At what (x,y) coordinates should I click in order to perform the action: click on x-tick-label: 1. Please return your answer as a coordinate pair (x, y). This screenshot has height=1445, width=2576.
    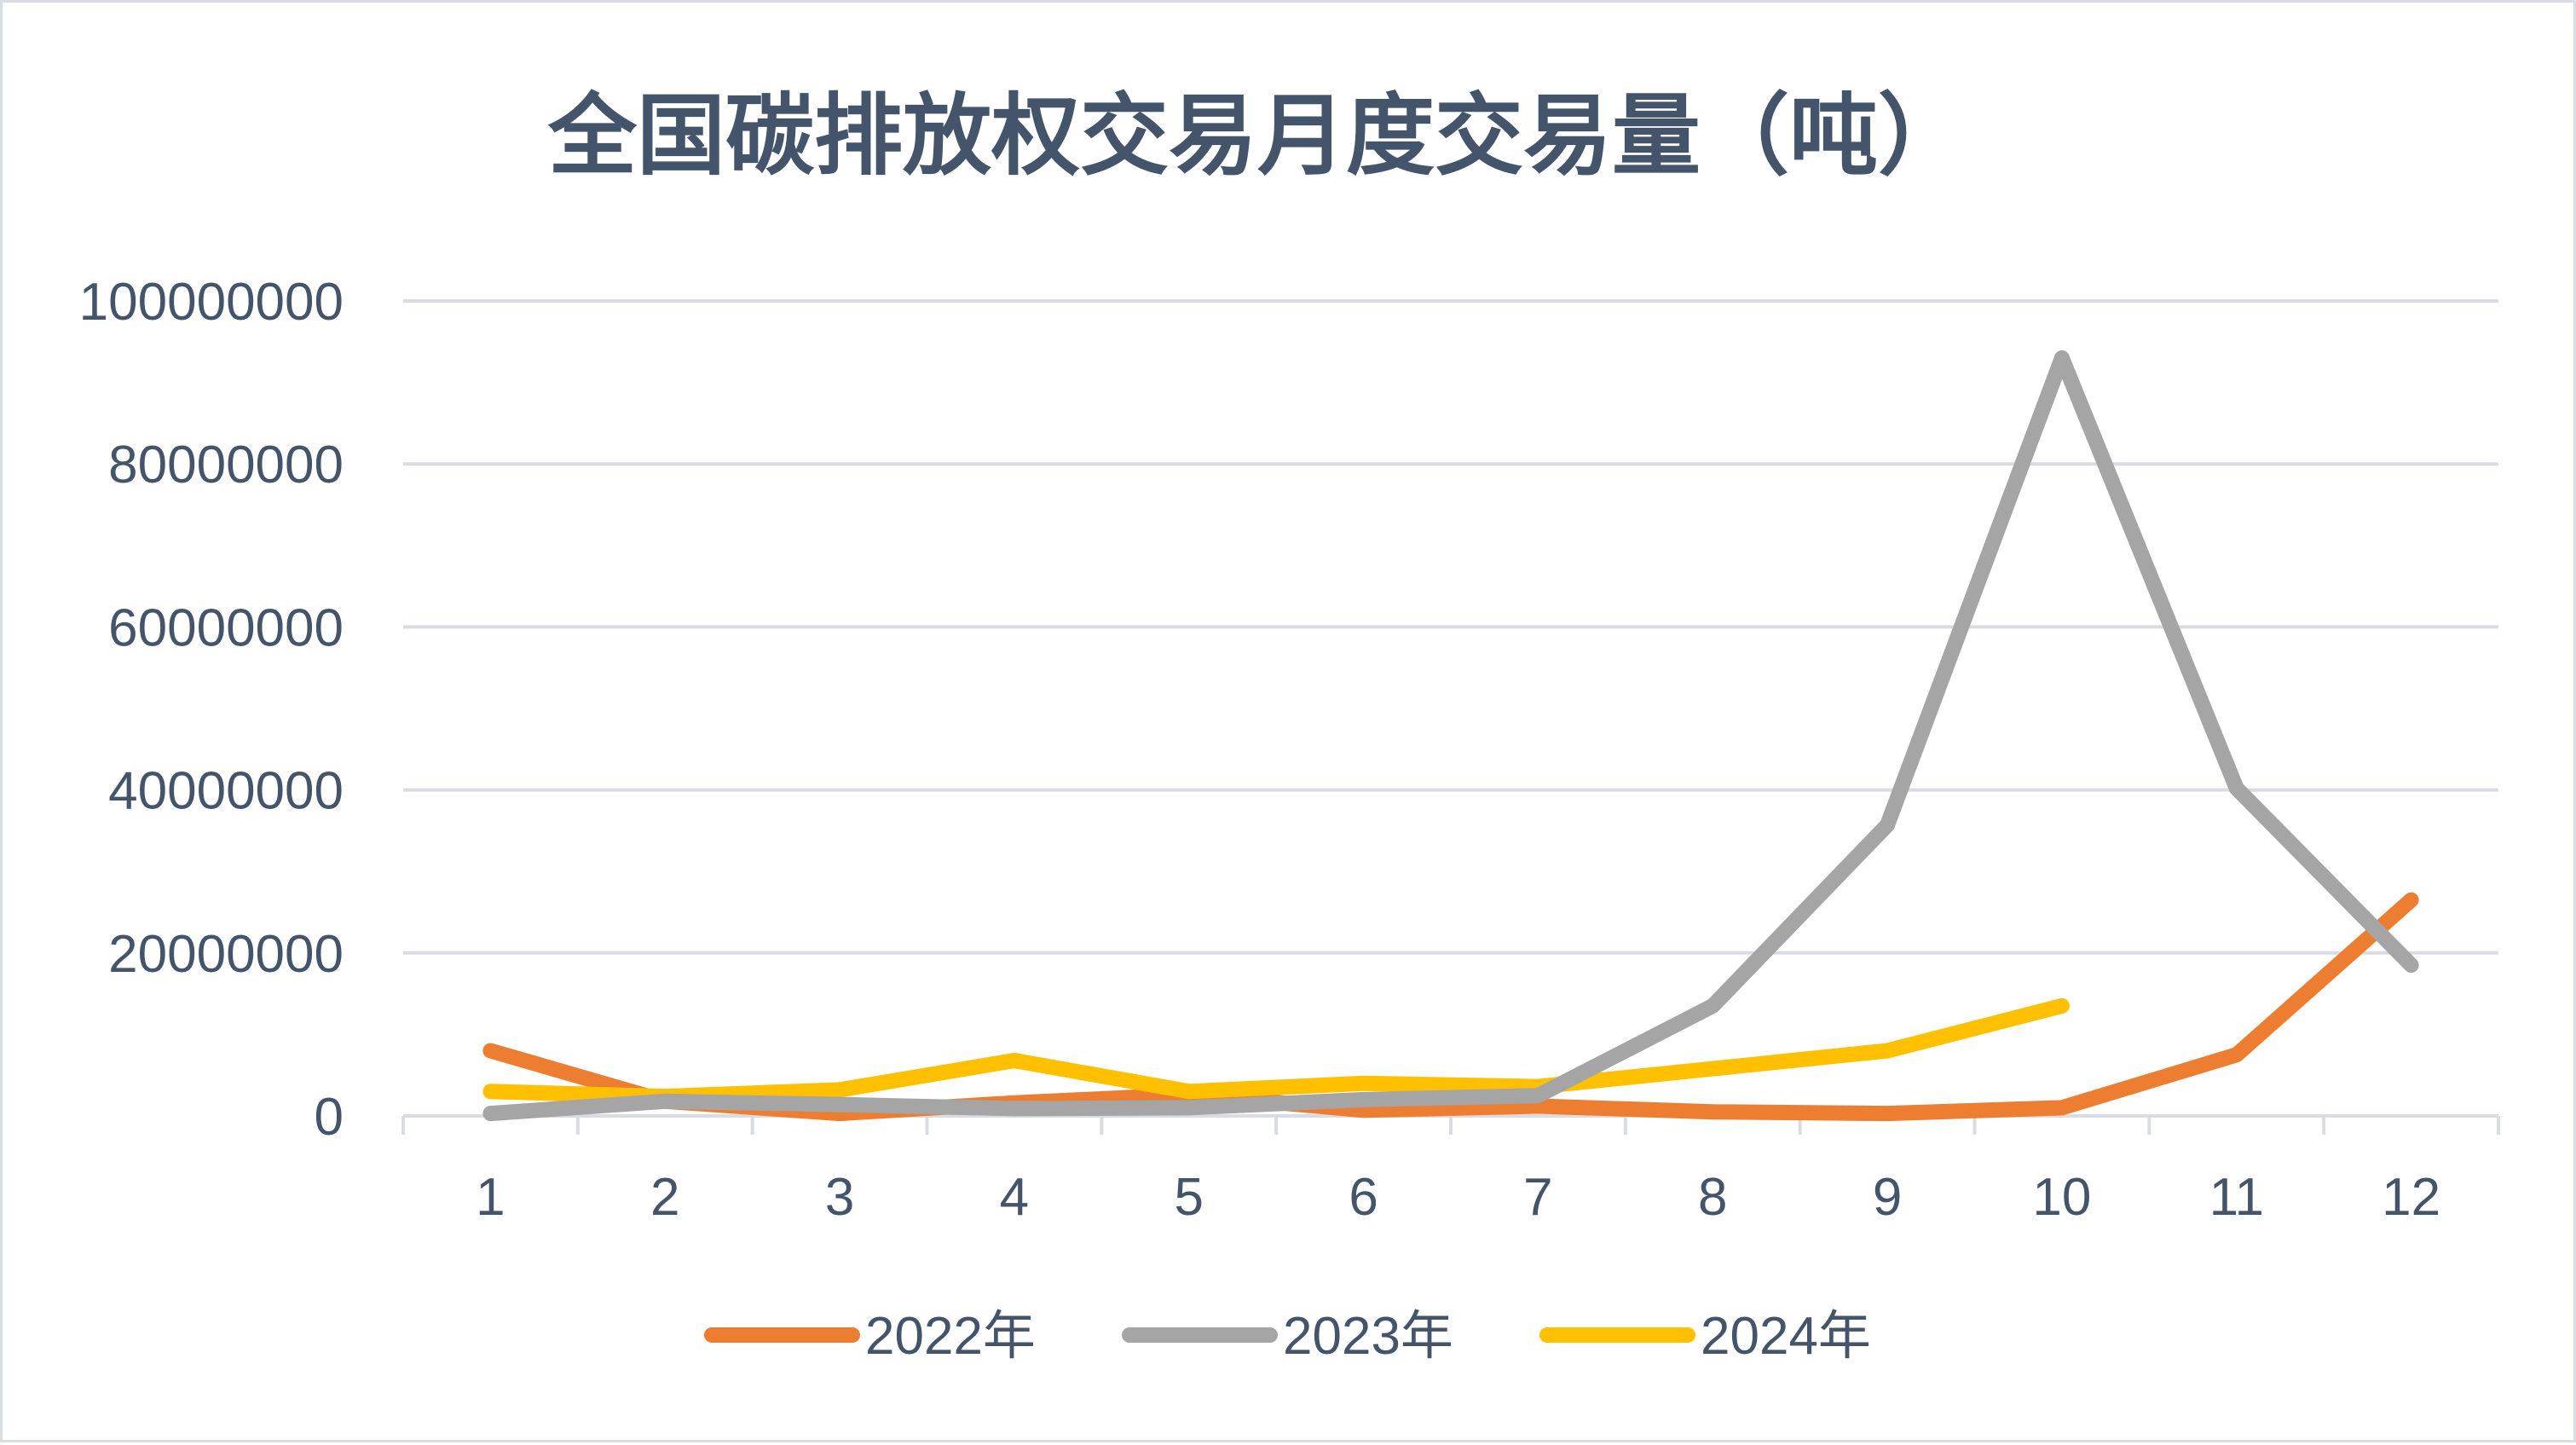
    Looking at the image, I should click on (490, 1197).